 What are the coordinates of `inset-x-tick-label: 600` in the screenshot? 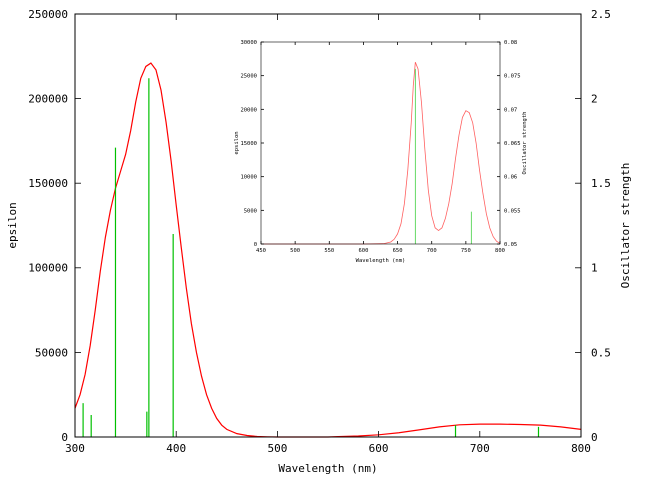 It's located at (363, 251).